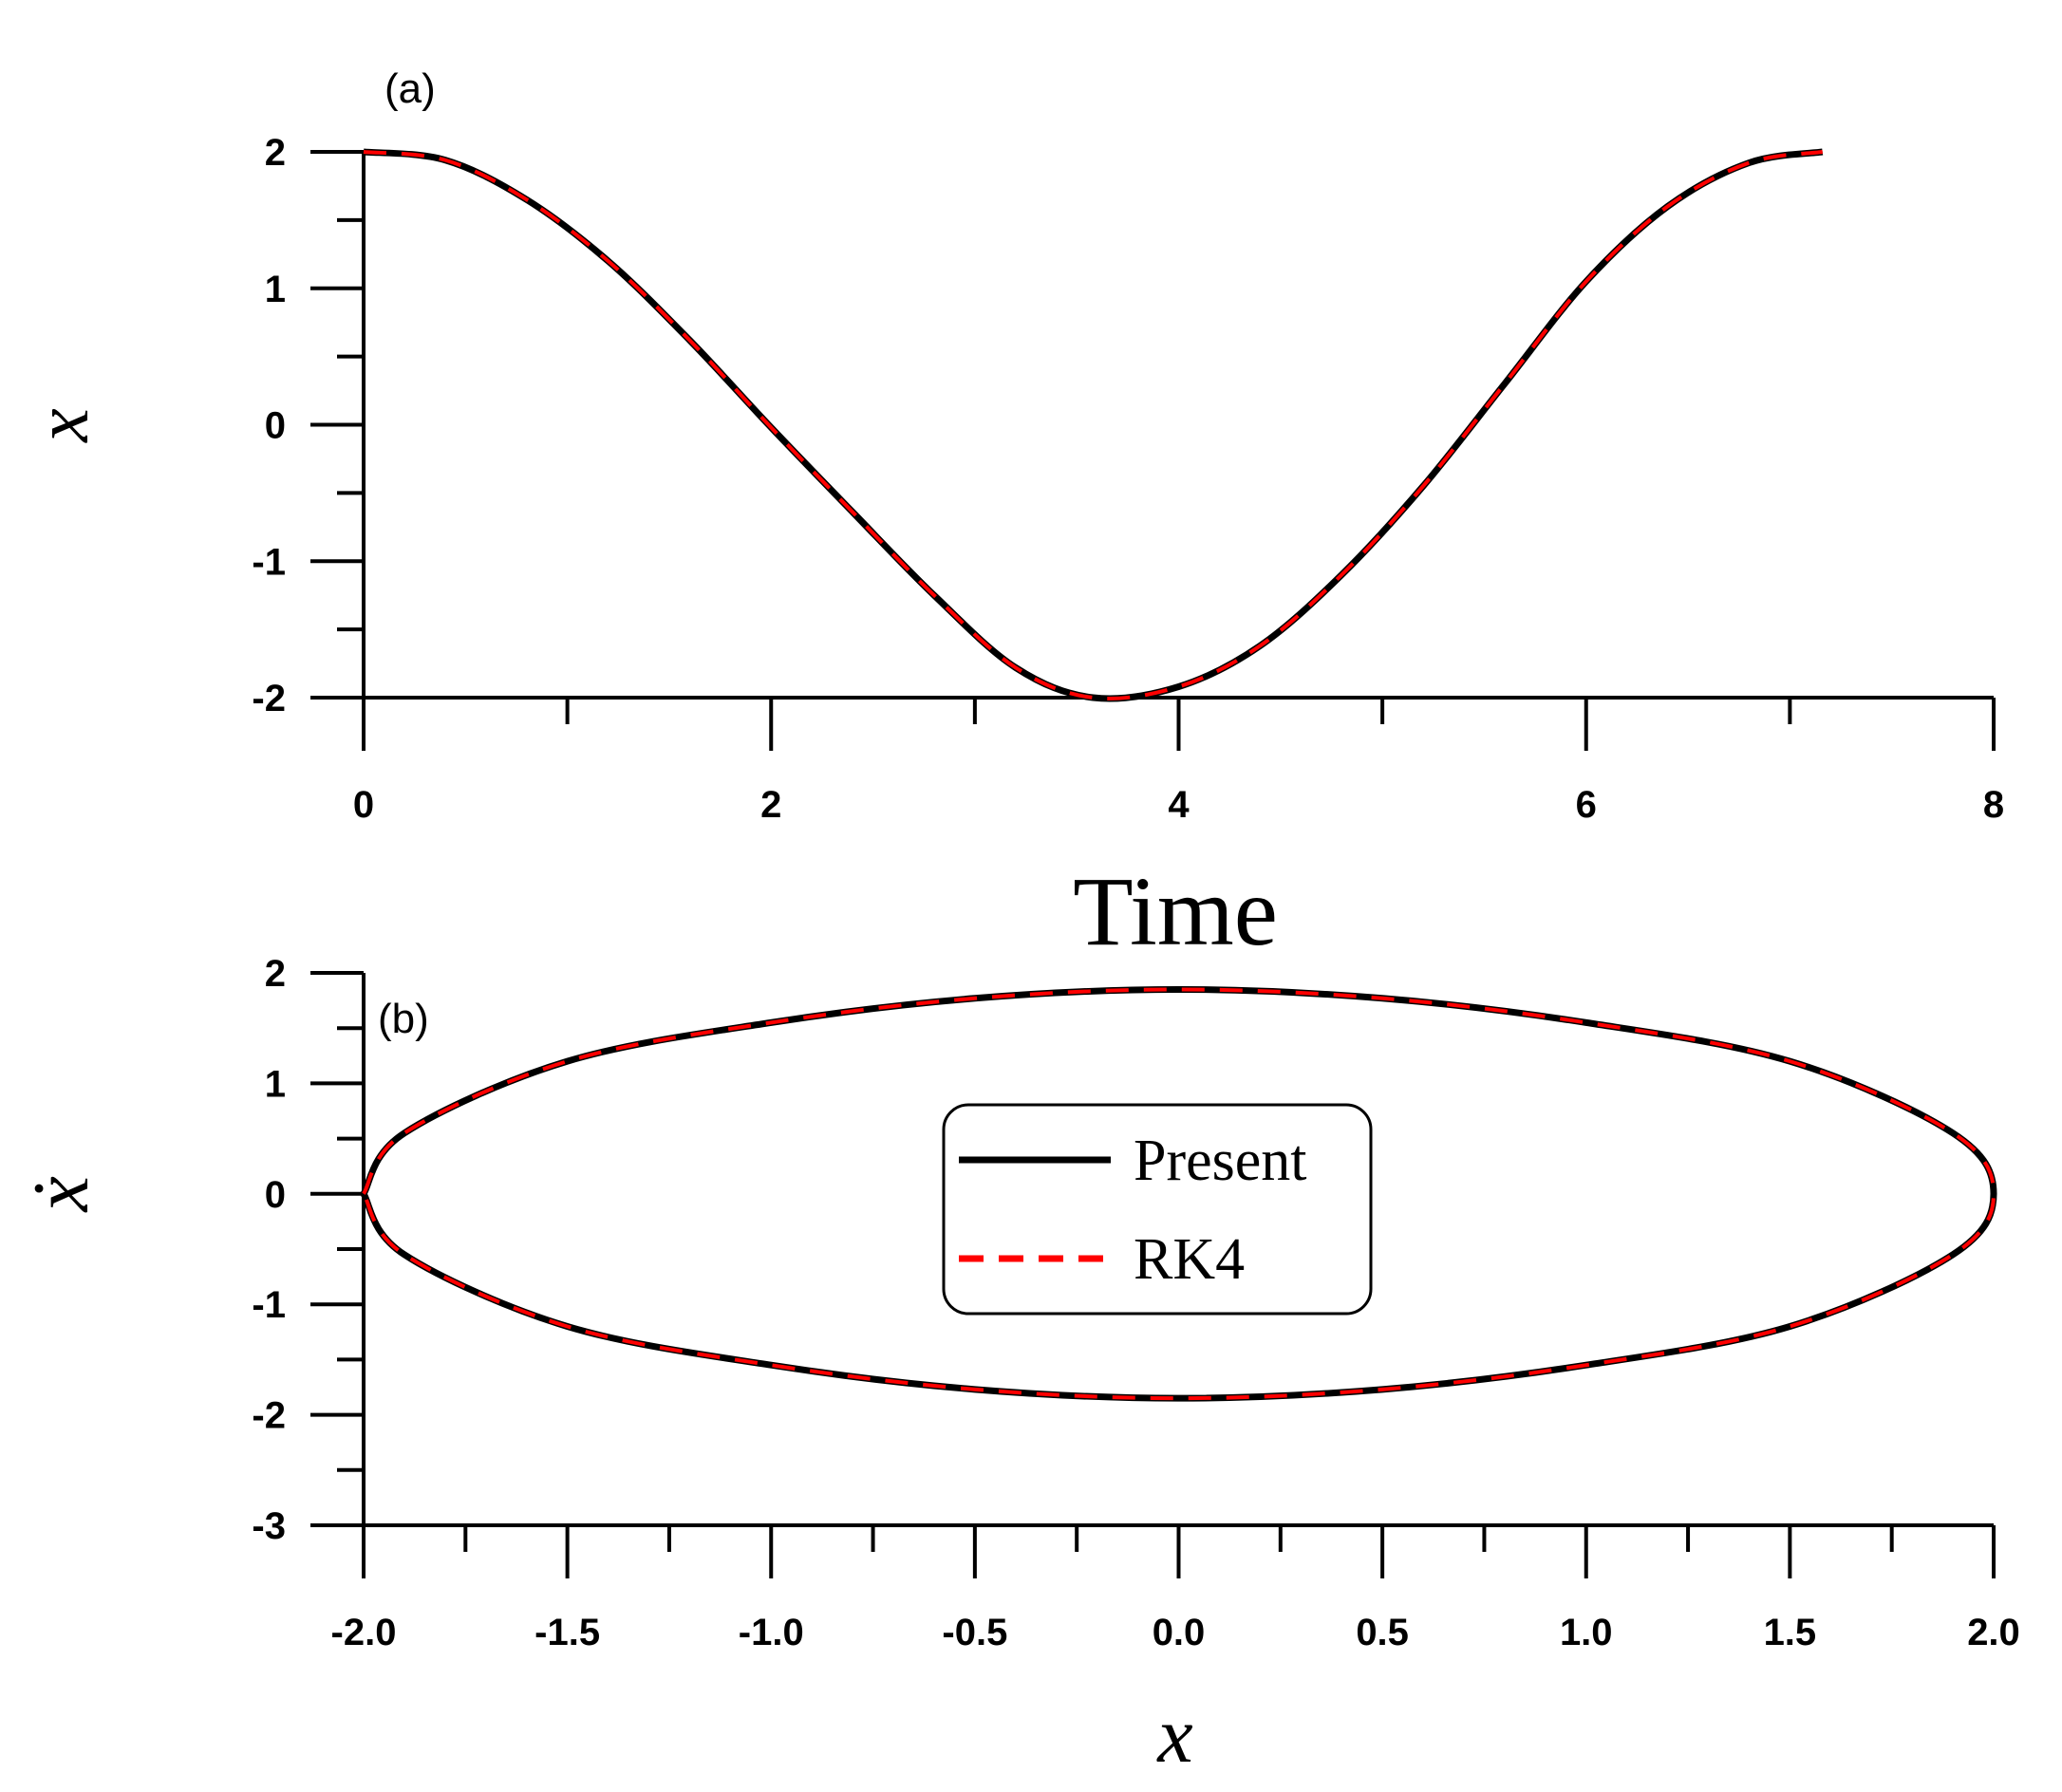 The width and height of the screenshot is (2062, 1792). Describe the element at coordinates (275, 1084) in the screenshot. I see `y-tick-label-b: 1` at that location.